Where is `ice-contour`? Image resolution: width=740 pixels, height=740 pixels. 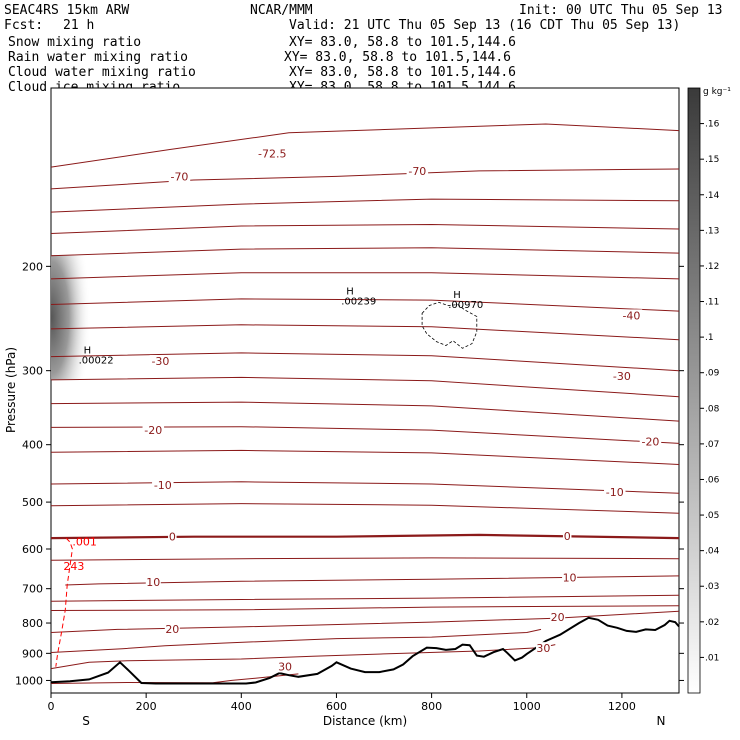
ice-contour is located at coordinates (449, 325).